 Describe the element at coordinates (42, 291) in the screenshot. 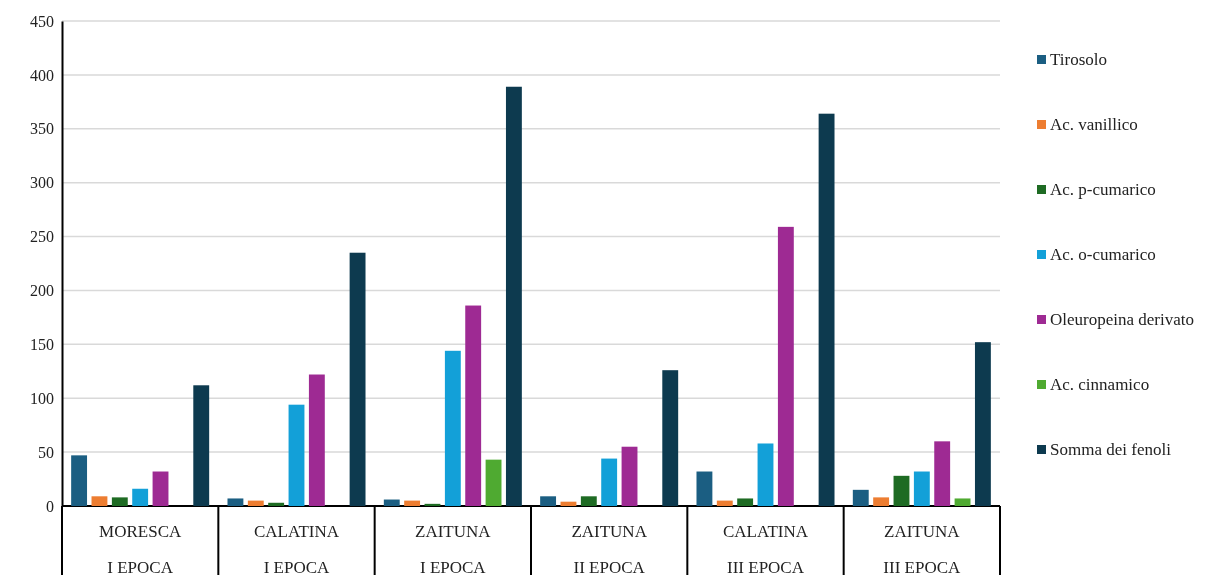

I see `y-tick-label: 200` at that location.